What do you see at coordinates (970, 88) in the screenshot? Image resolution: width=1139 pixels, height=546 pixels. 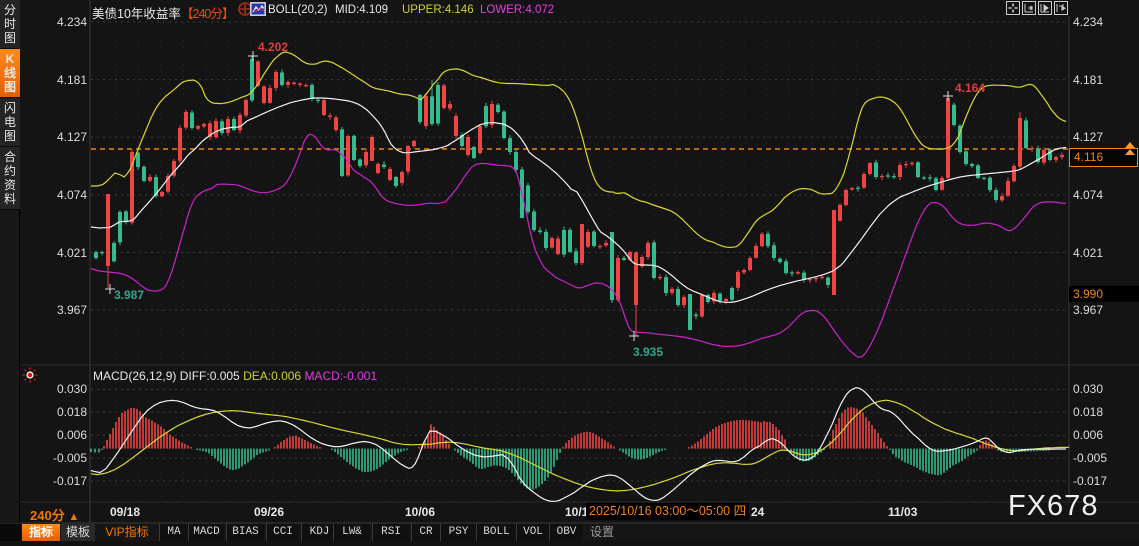 I see `svg-text: 4.164` at bounding box center [970, 88].